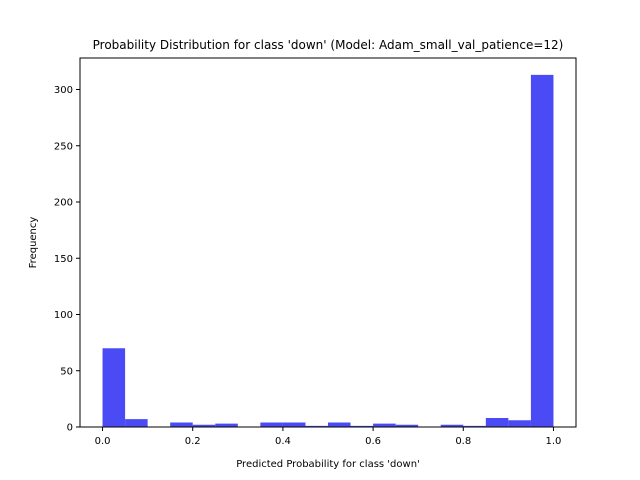 The height and width of the screenshot is (480, 640). What do you see at coordinates (554, 441) in the screenshot?
I see `x-tick-label: 1.0` at bounding box center [554, 441].